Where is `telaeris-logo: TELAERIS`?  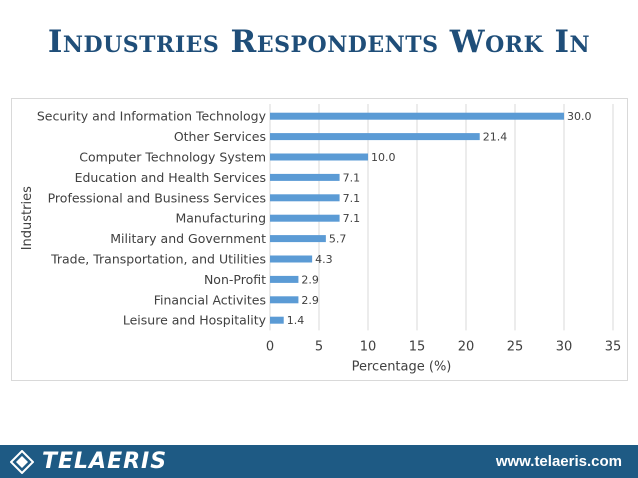
telaeris-logo: TELAERIS is located at coordinates (88, 462).